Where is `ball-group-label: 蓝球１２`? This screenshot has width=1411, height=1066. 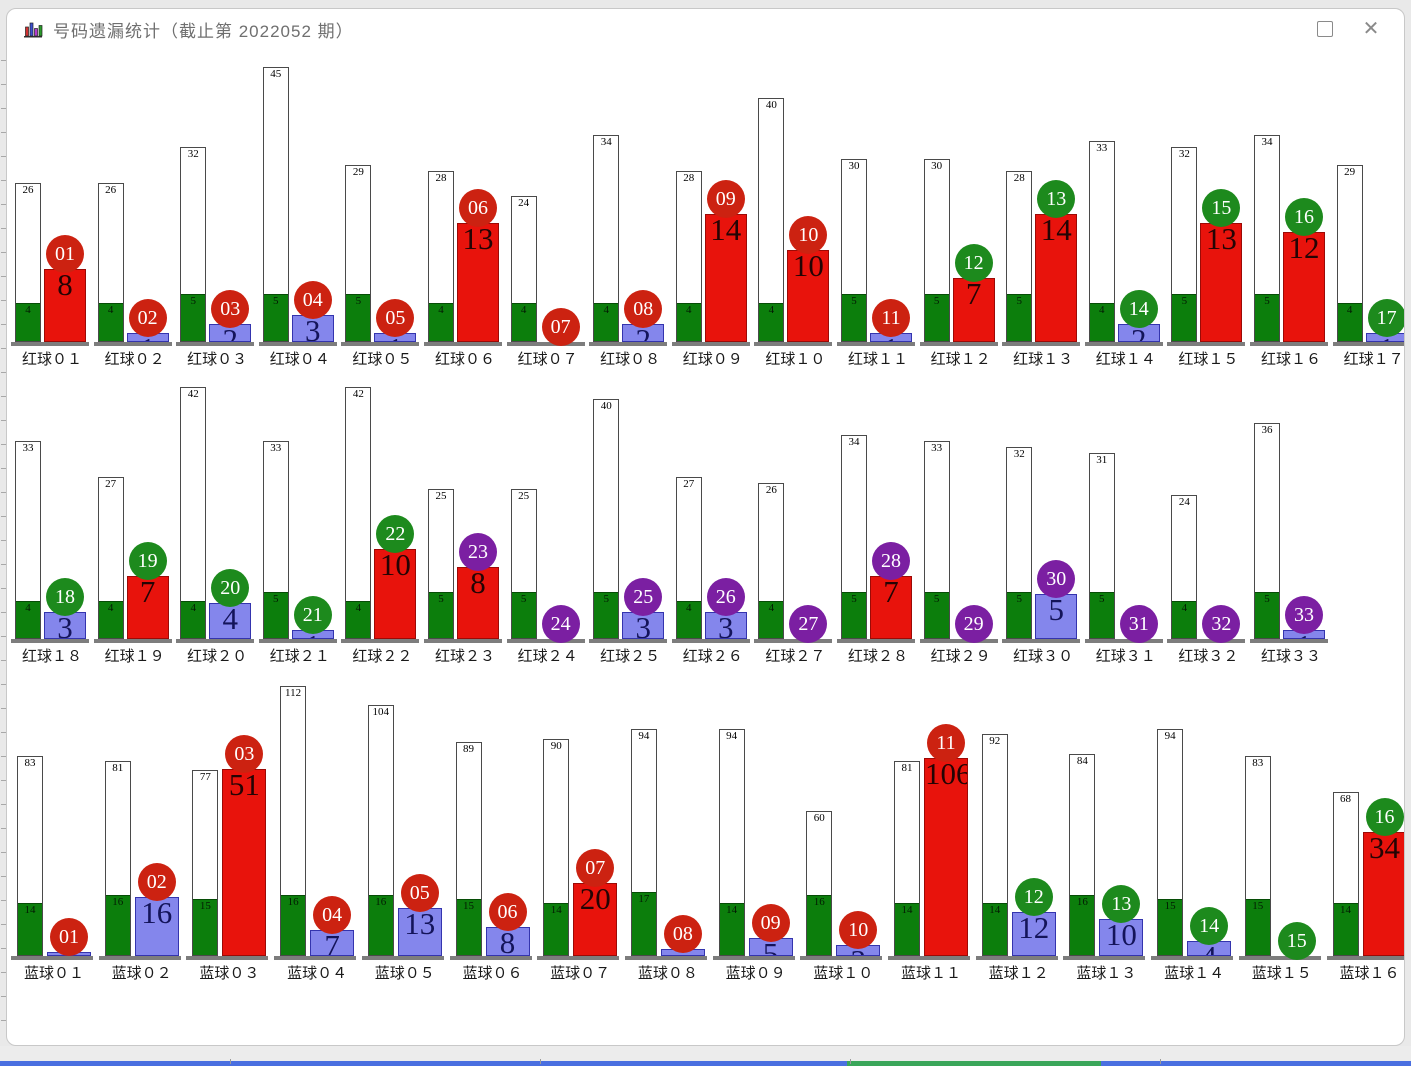 ball-group-label: 蓝球１２ is located at coordinates (1018, 974).